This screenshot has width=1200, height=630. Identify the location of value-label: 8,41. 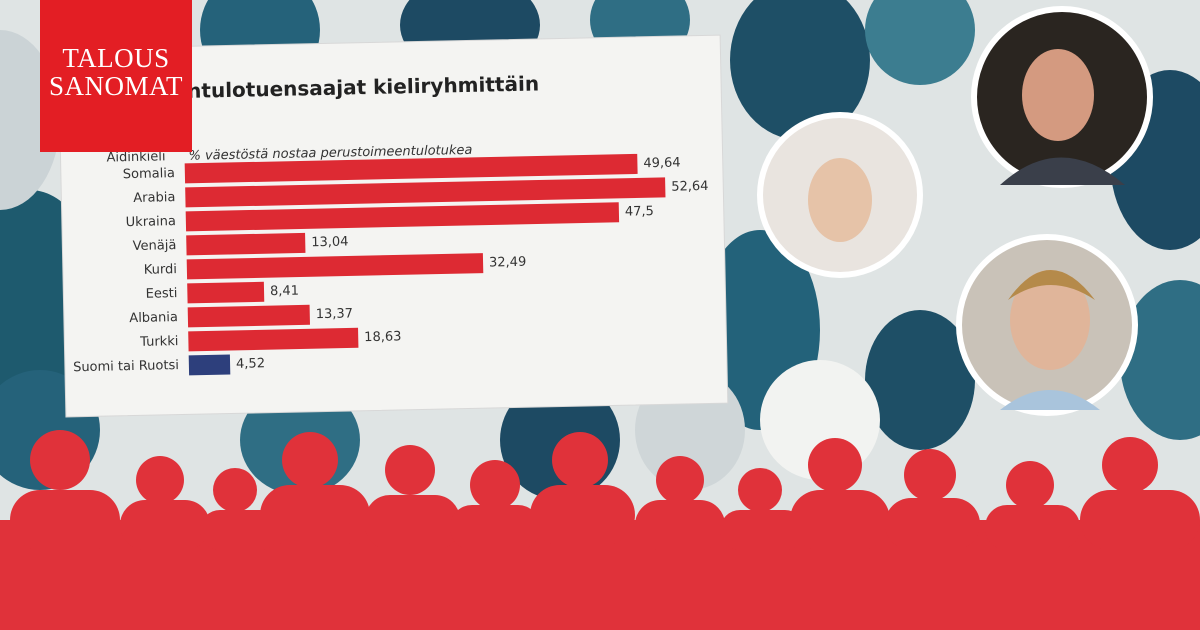
(284, 292).